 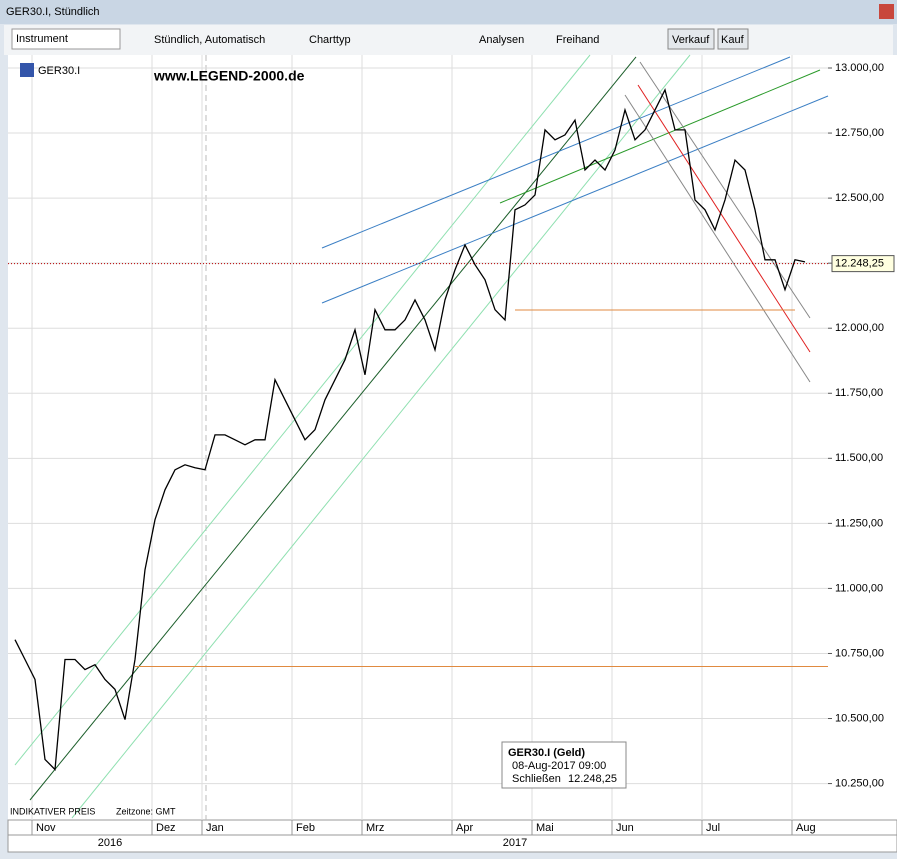 I want to click on x-tick-label: Feb, so click(x=305, y=828).